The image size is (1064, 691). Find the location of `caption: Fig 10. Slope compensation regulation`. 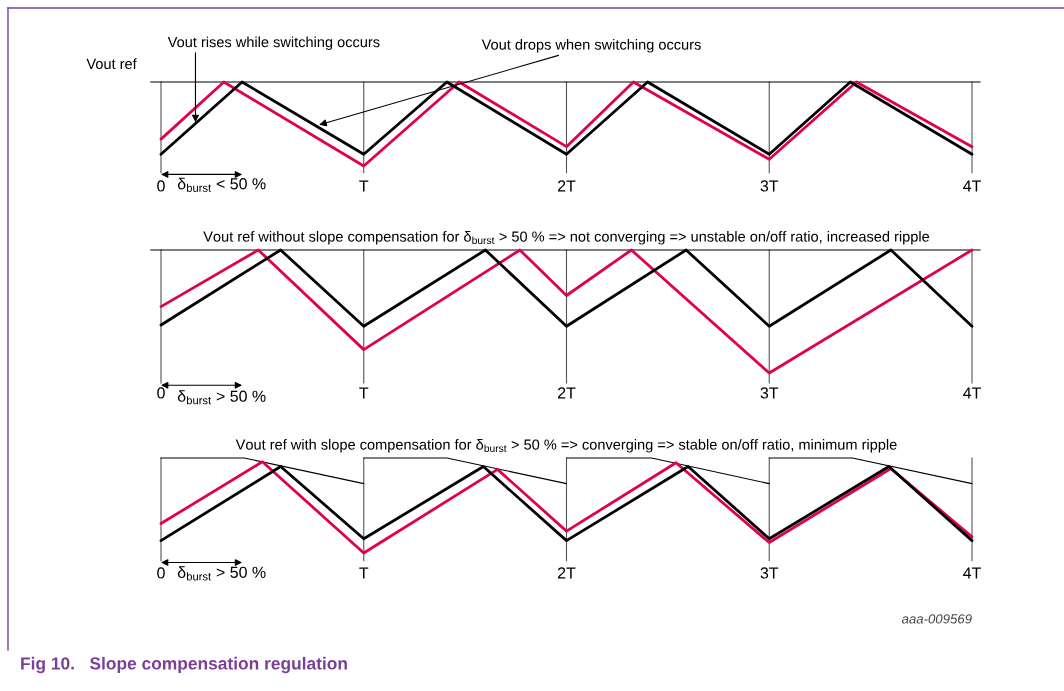

caption: Fig 10. Slope compensation regulation is located at coordinates (184, 665).